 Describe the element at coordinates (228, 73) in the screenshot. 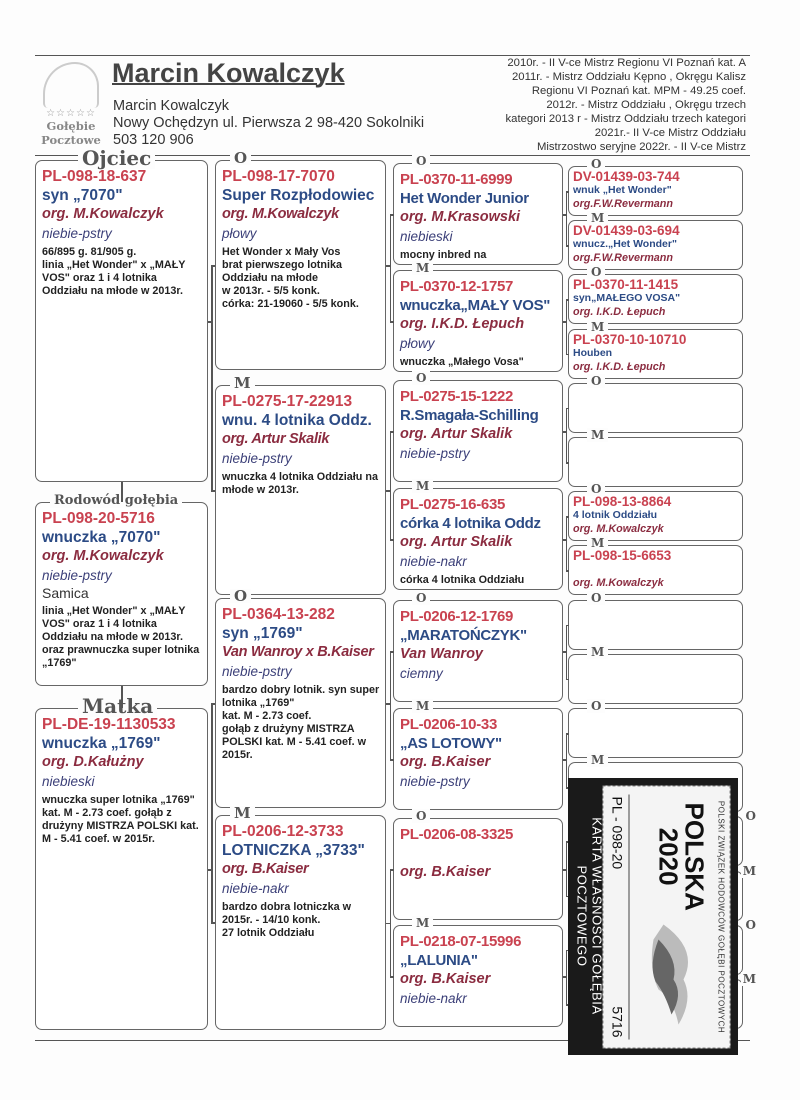

I see `breeder-title: Marcin Kowalczyk` at that location.